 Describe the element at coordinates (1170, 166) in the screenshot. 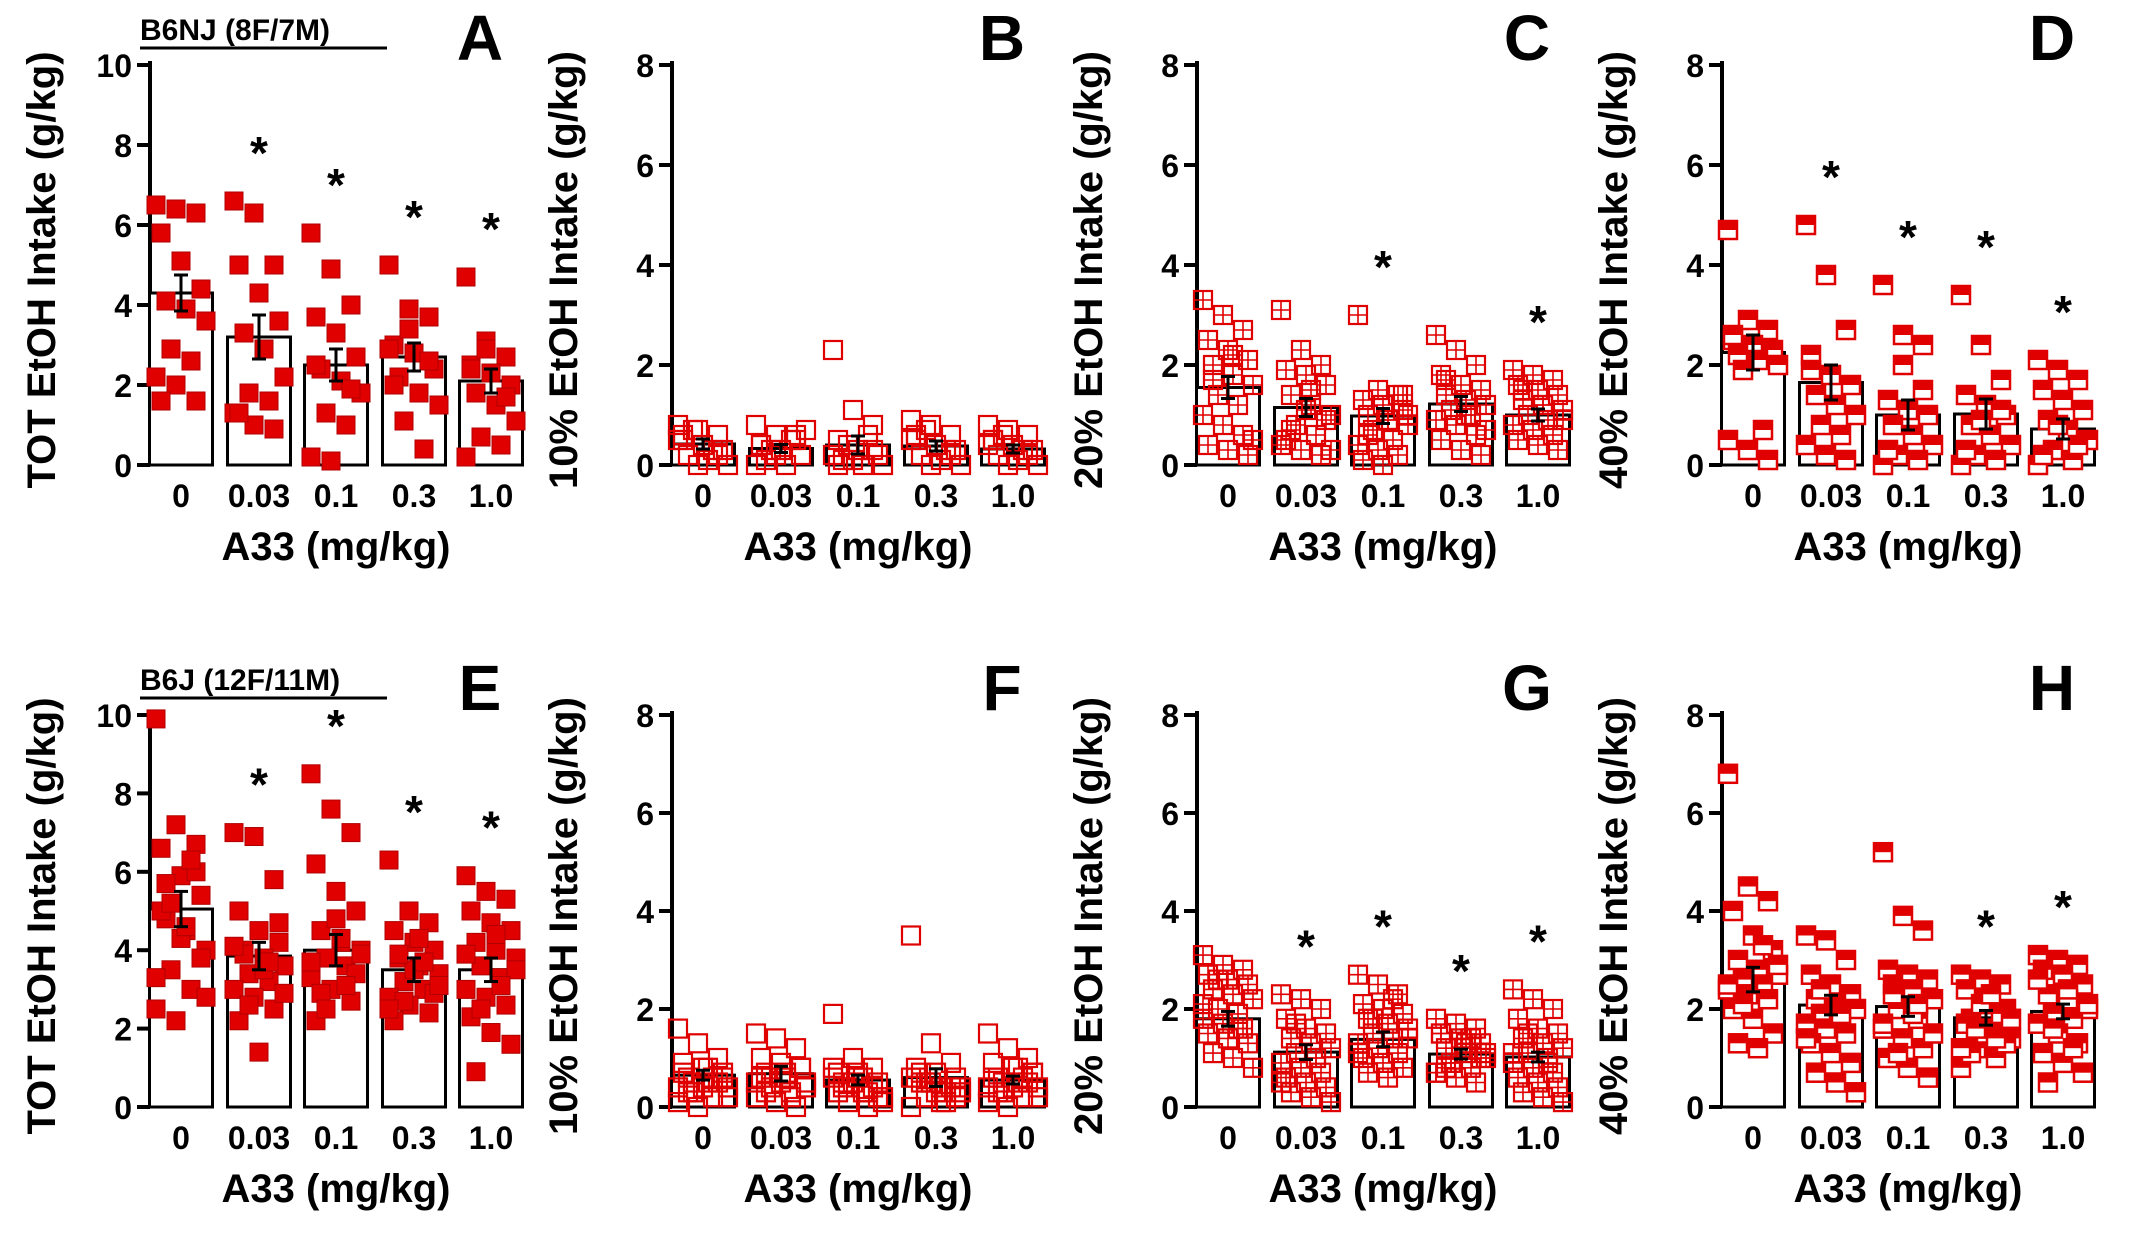

I see `y-tick-label-c-3: 6` at that location.